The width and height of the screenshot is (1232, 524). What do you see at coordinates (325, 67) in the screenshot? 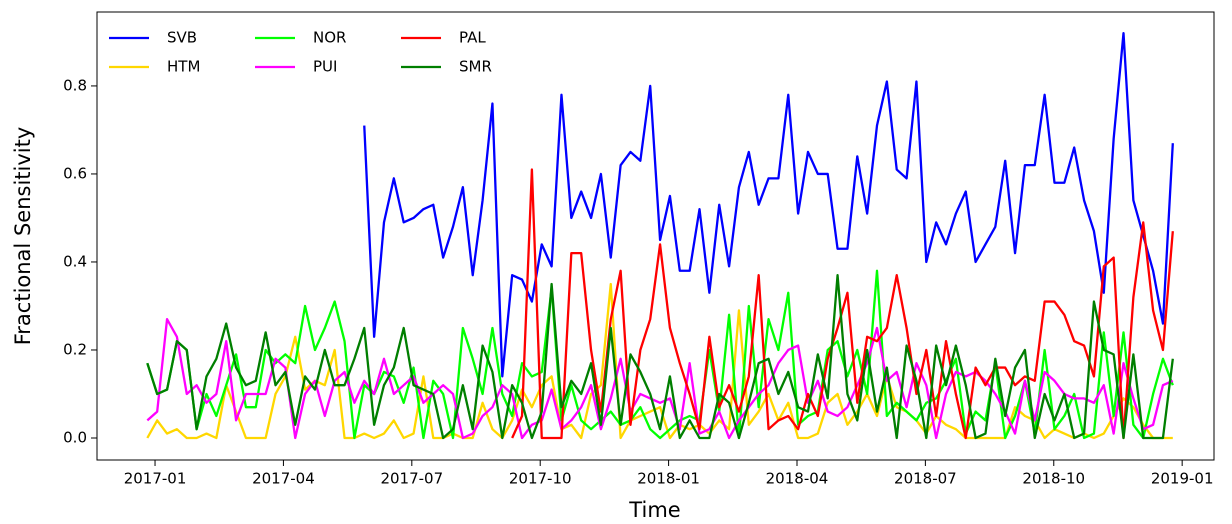
I see `legend-label: PUI` at bounding box center [325, 67].